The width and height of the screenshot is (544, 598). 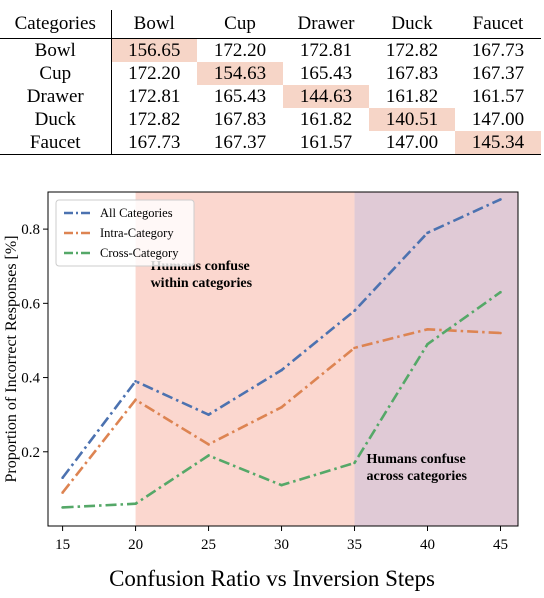 I want to click on y-axis-label: Proportion of Incorrect Responses [%], so click(x=11, y=358).